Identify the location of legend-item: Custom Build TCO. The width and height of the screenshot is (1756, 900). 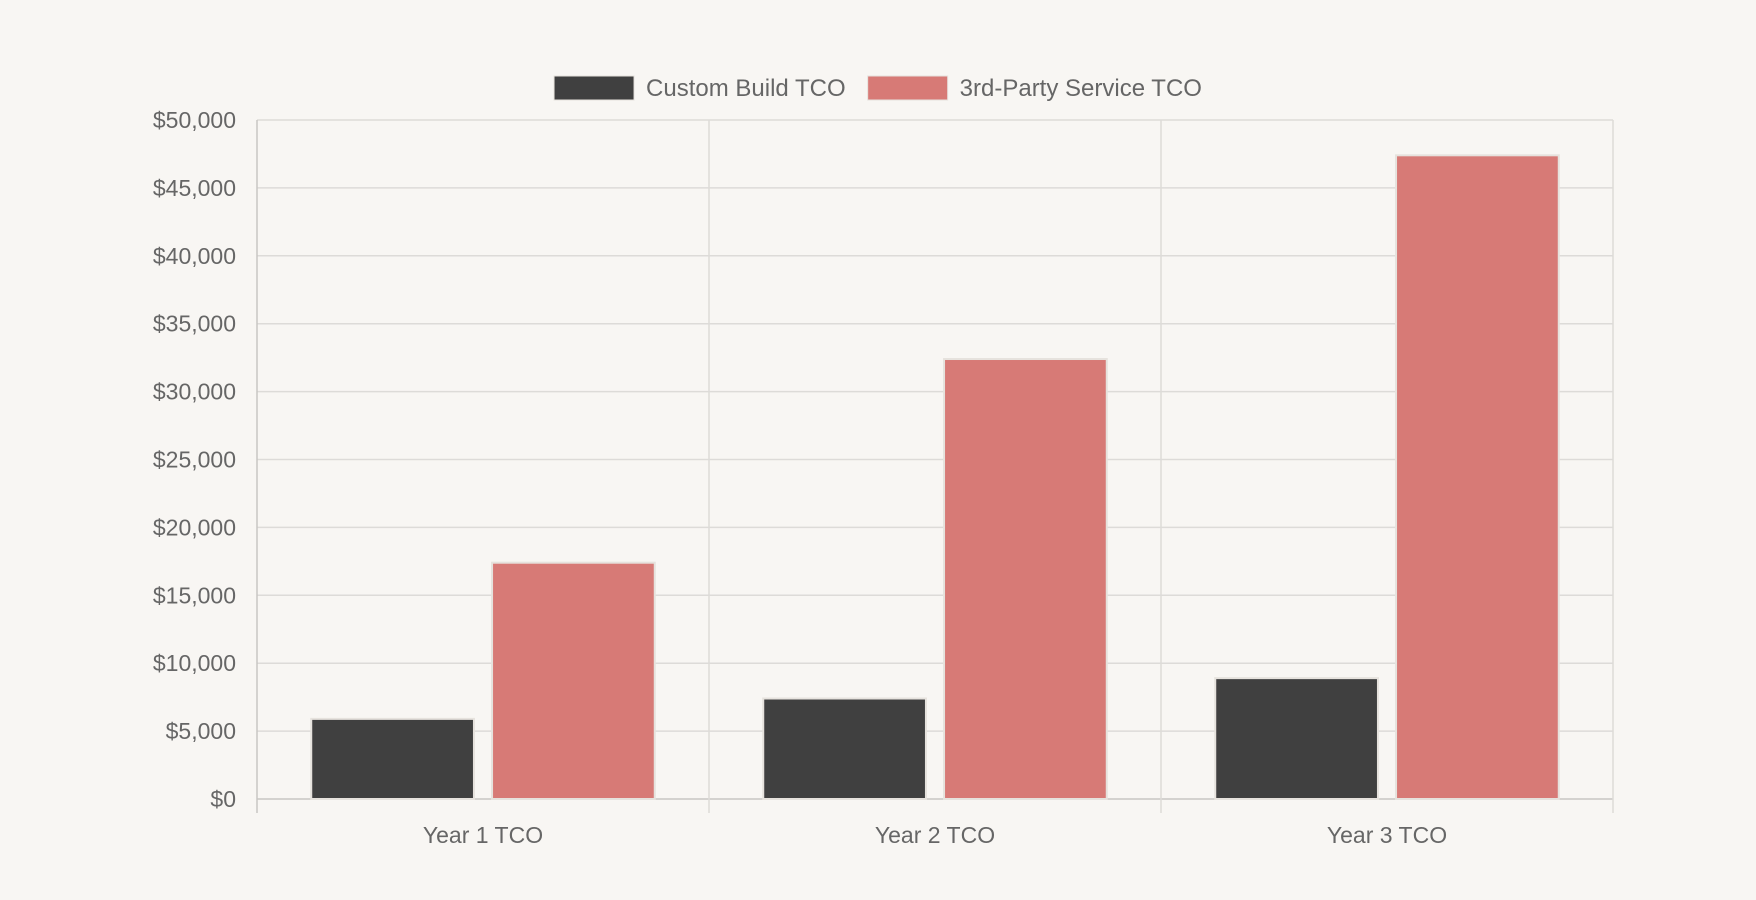
(699, 88).